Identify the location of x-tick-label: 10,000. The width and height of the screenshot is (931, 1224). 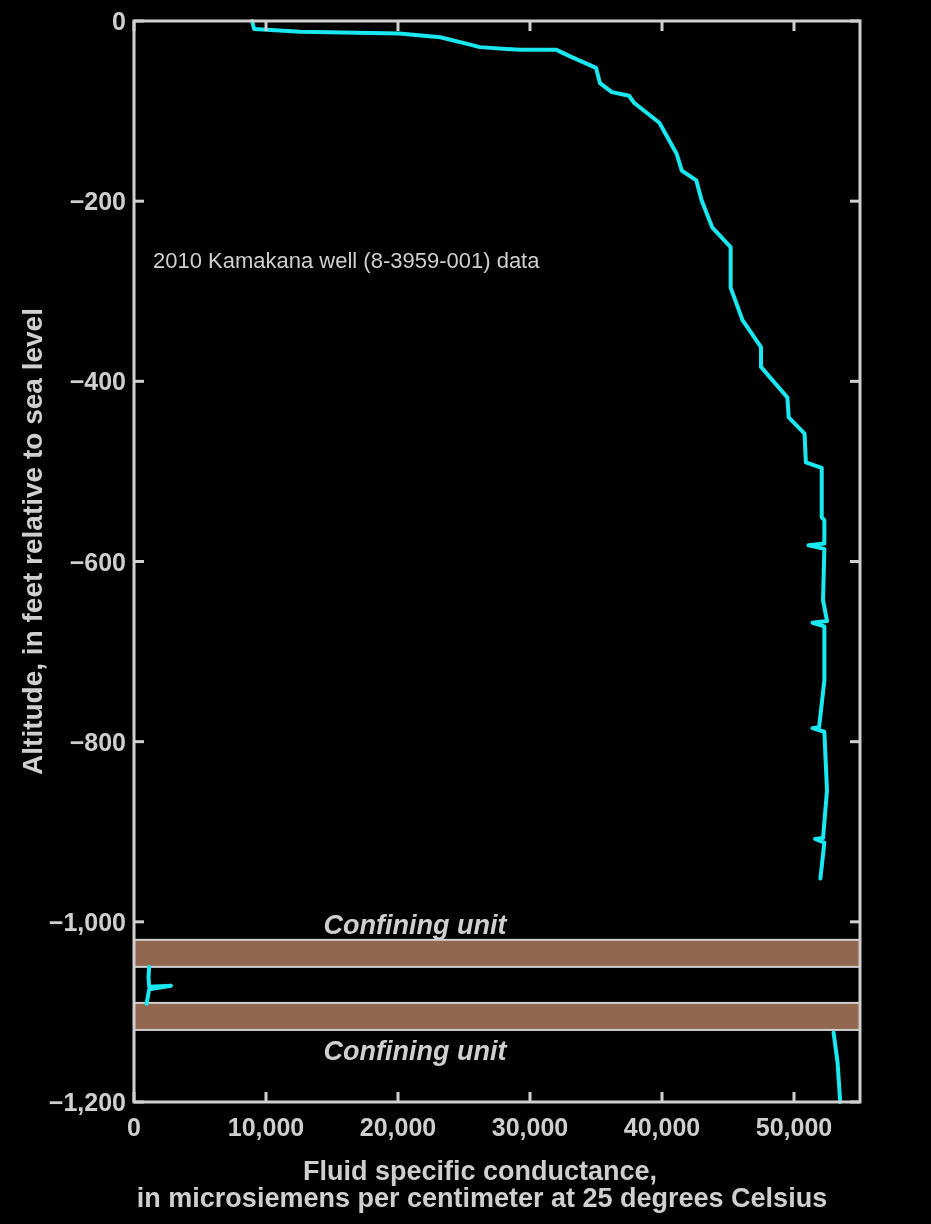
(266, 1127).